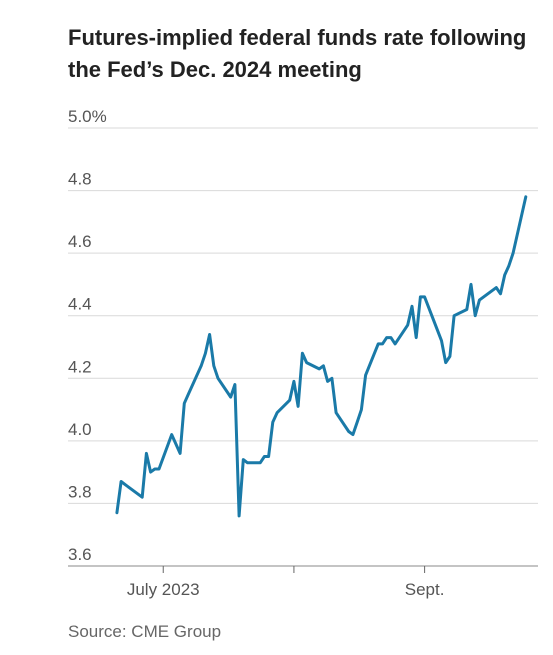 The image size is (553, 655). What do you see at coordinates (80, 554) in the screenshot?
I see `y-tick-label: 3.6` at bounding box center [80, 554].